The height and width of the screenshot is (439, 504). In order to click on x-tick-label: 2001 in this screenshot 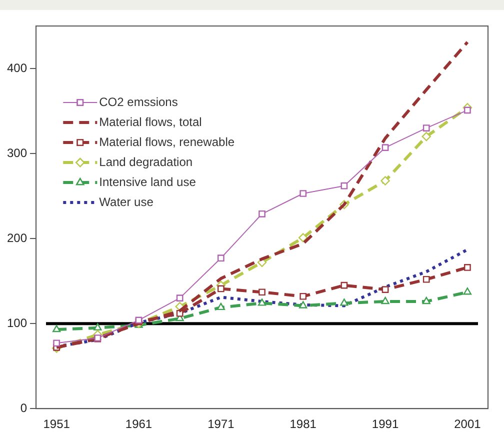, I will do `click(468, 424)`.